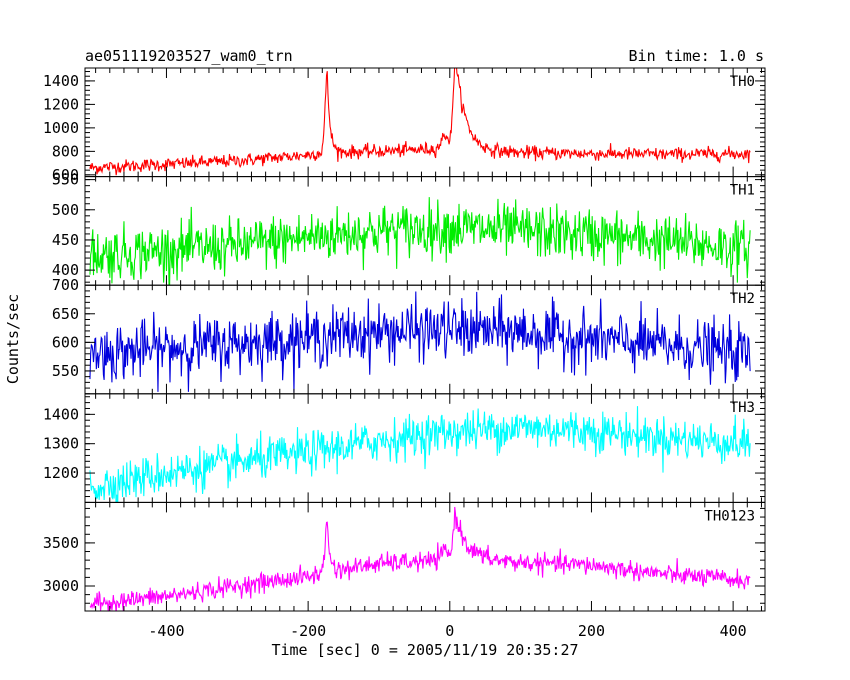  What do you see at coordinates (65, 210) in the screenshot?
I see `y-tick-label: 500` at bounding box center [65, 210].